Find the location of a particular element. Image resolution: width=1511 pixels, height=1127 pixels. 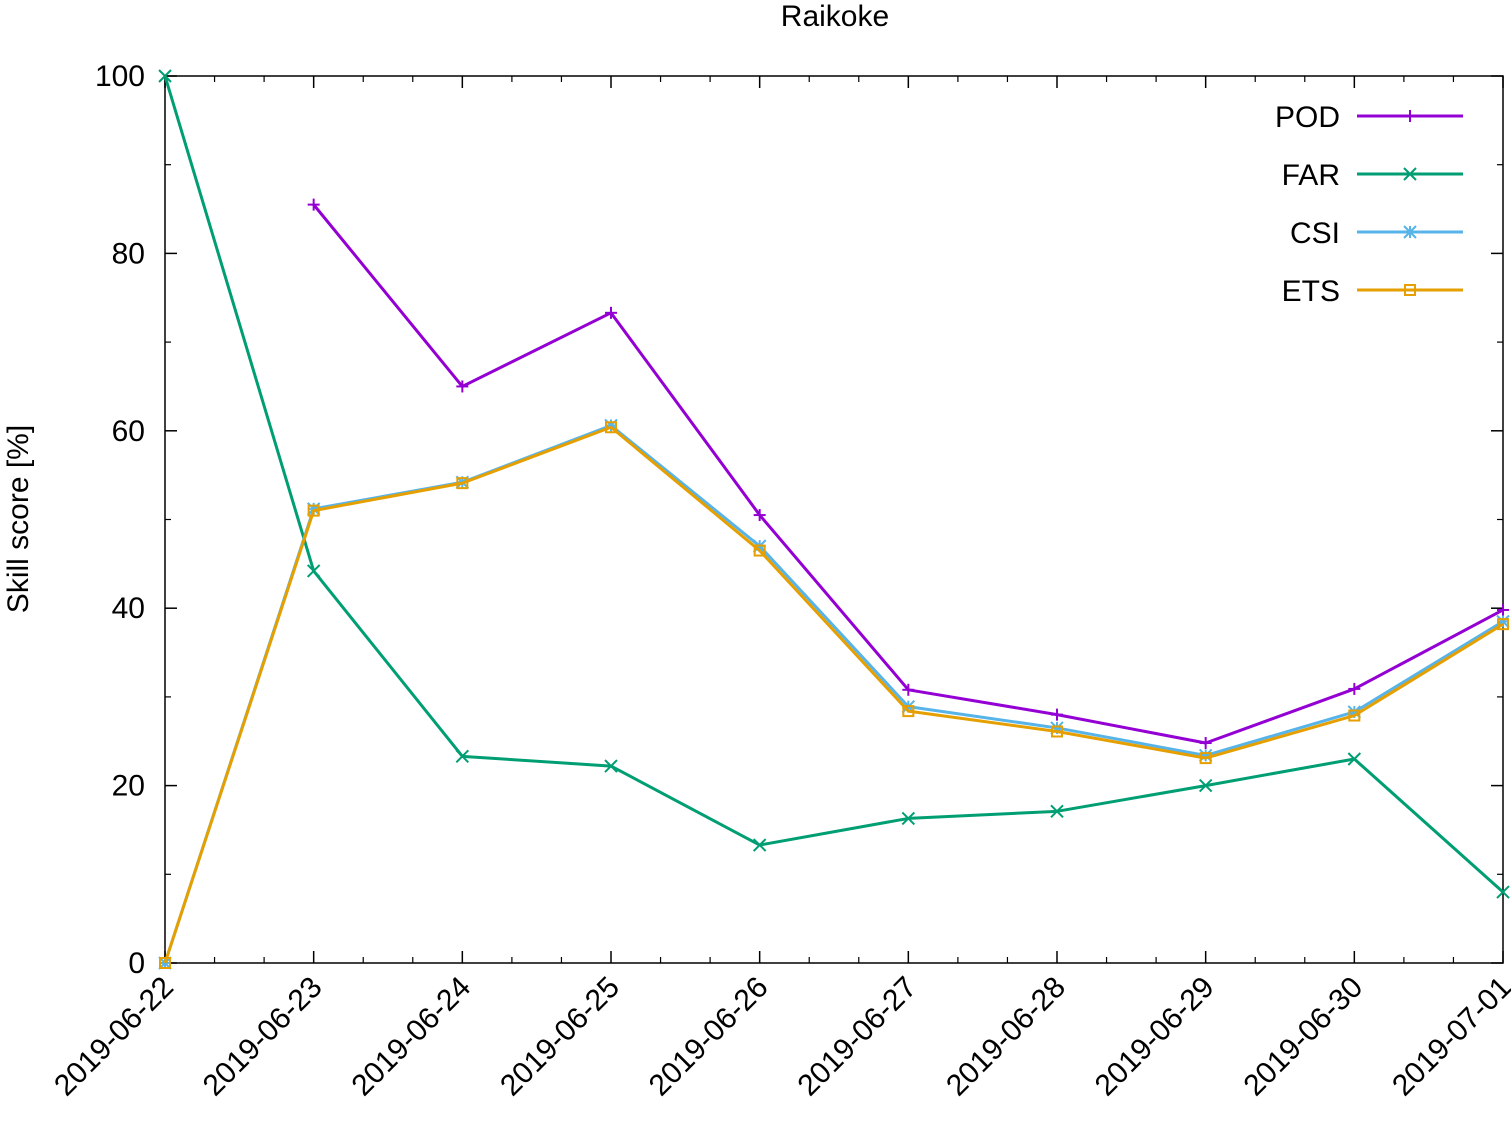

x-tick-label: 2019-06-30 is located at coordinates (1303, 1037).